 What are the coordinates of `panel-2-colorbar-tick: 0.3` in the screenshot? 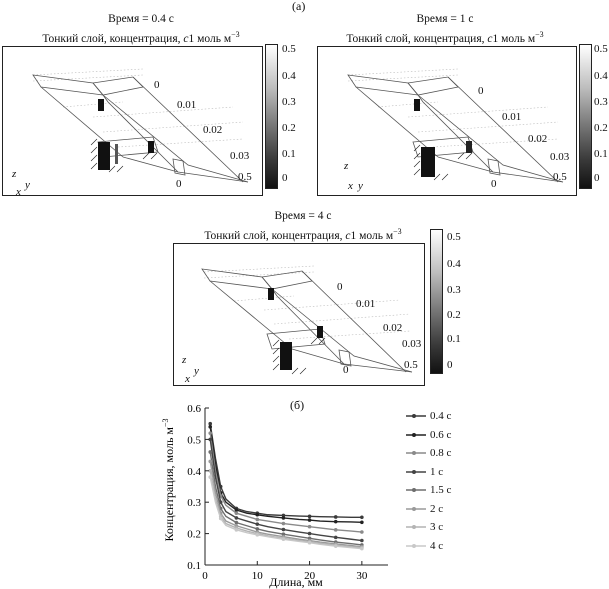 It's located at (601, 102).